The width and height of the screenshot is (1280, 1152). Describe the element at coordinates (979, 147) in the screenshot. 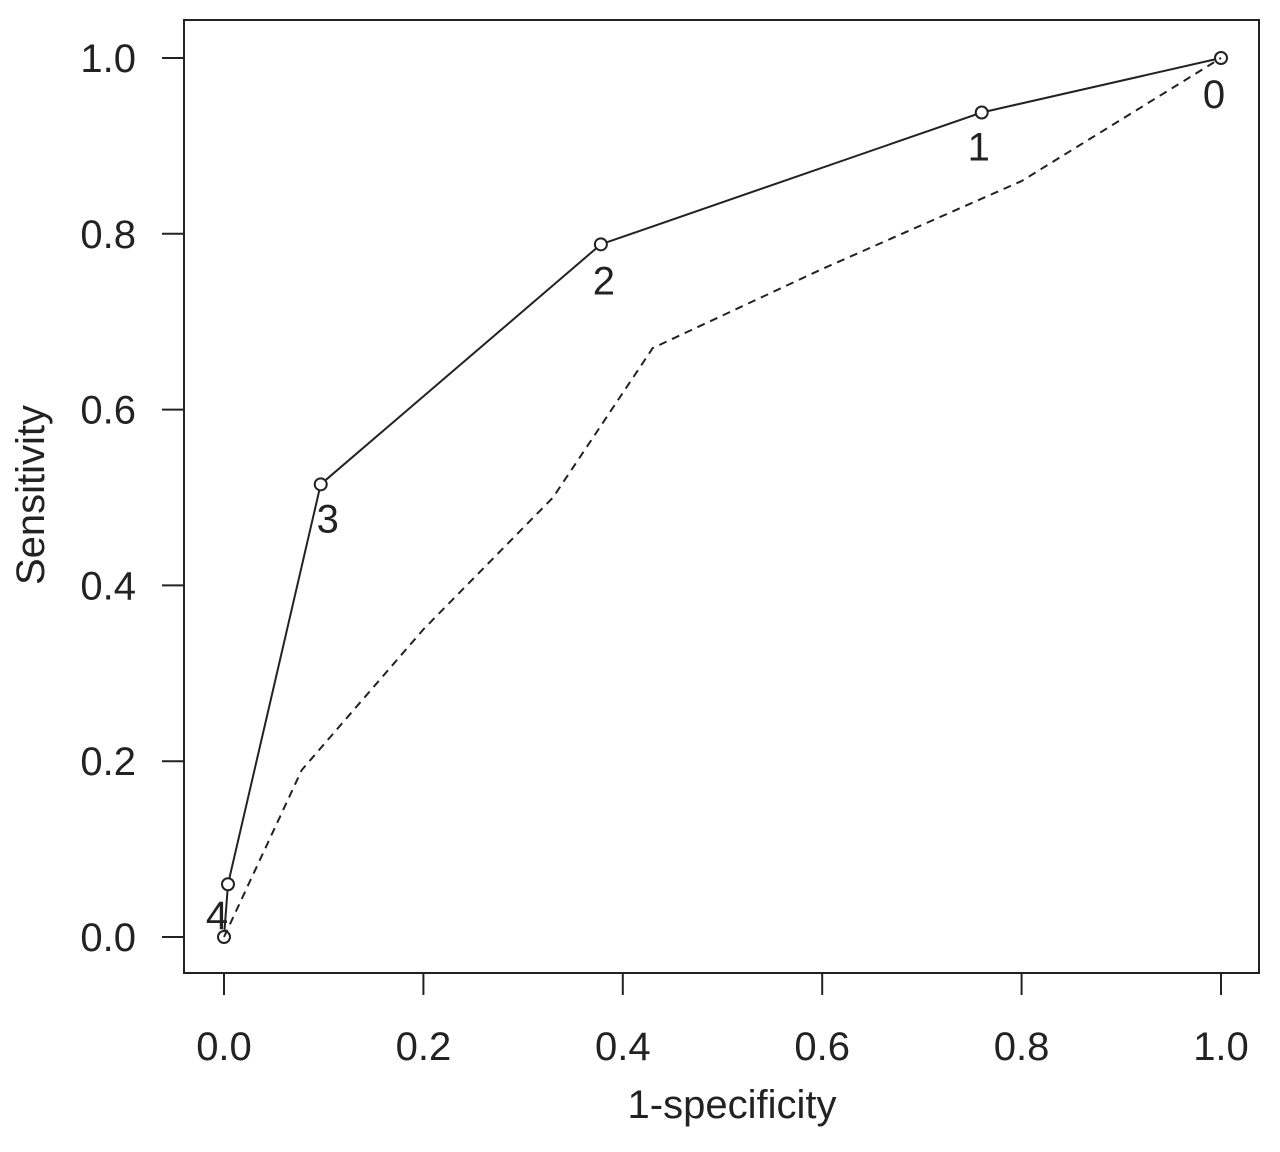

I see `point-label: 1` at that location.